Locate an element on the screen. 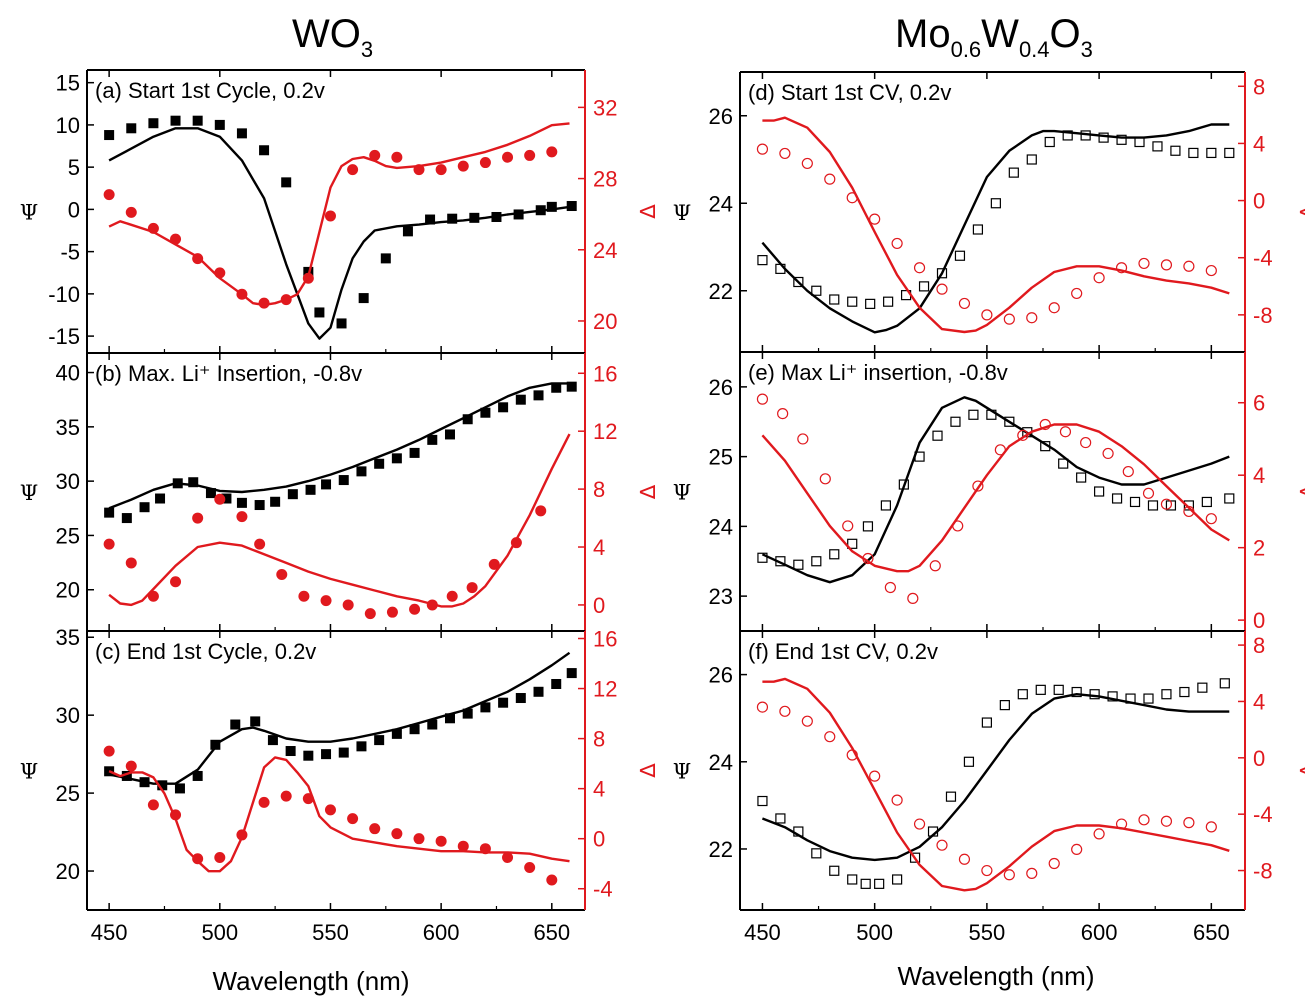  y-left-axis-title: Ψ is located at coordinates (682, 213).